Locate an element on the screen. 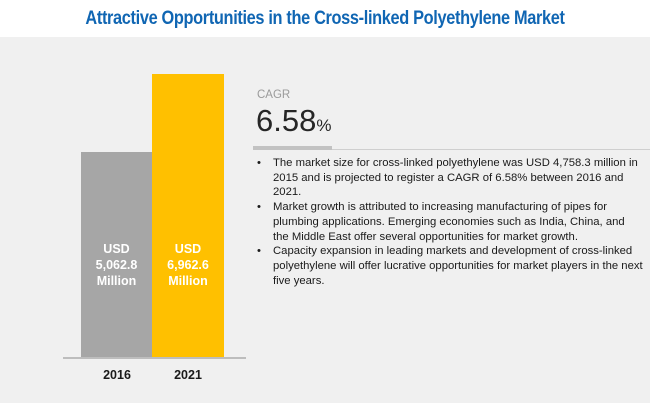  bar-2021-value: 6,962.6 is located at coordinates (188, 265).